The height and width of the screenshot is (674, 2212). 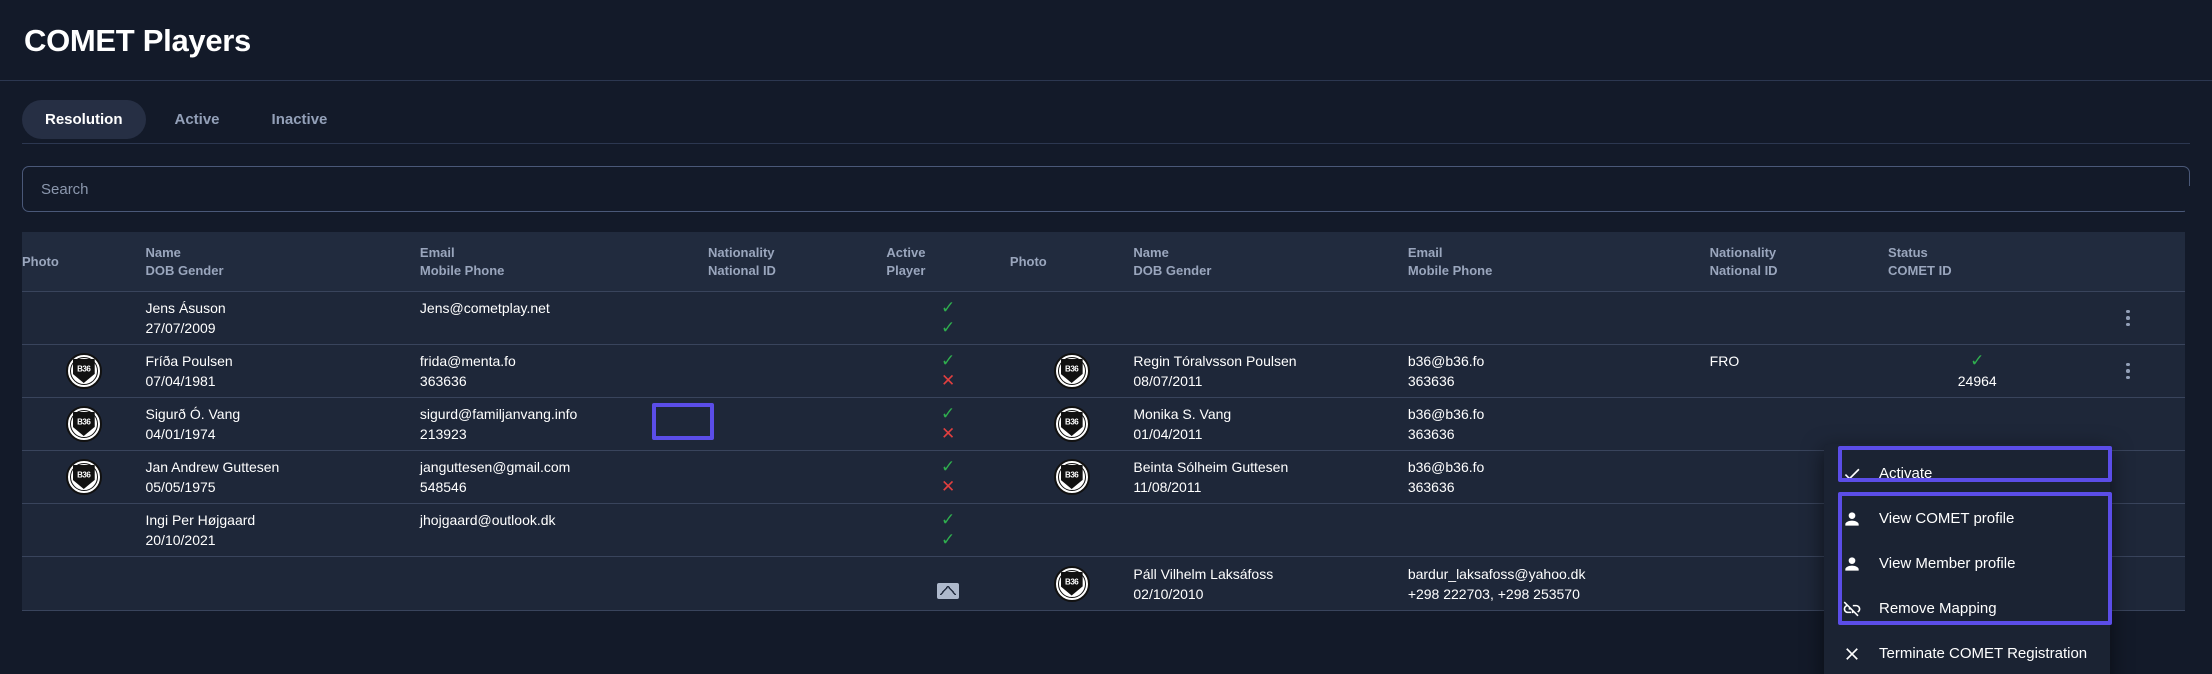 What do you see at coordinates (437, 252) in the screenshot?
I see `col-email-left-top: Email` at bounding box center [437, 252].